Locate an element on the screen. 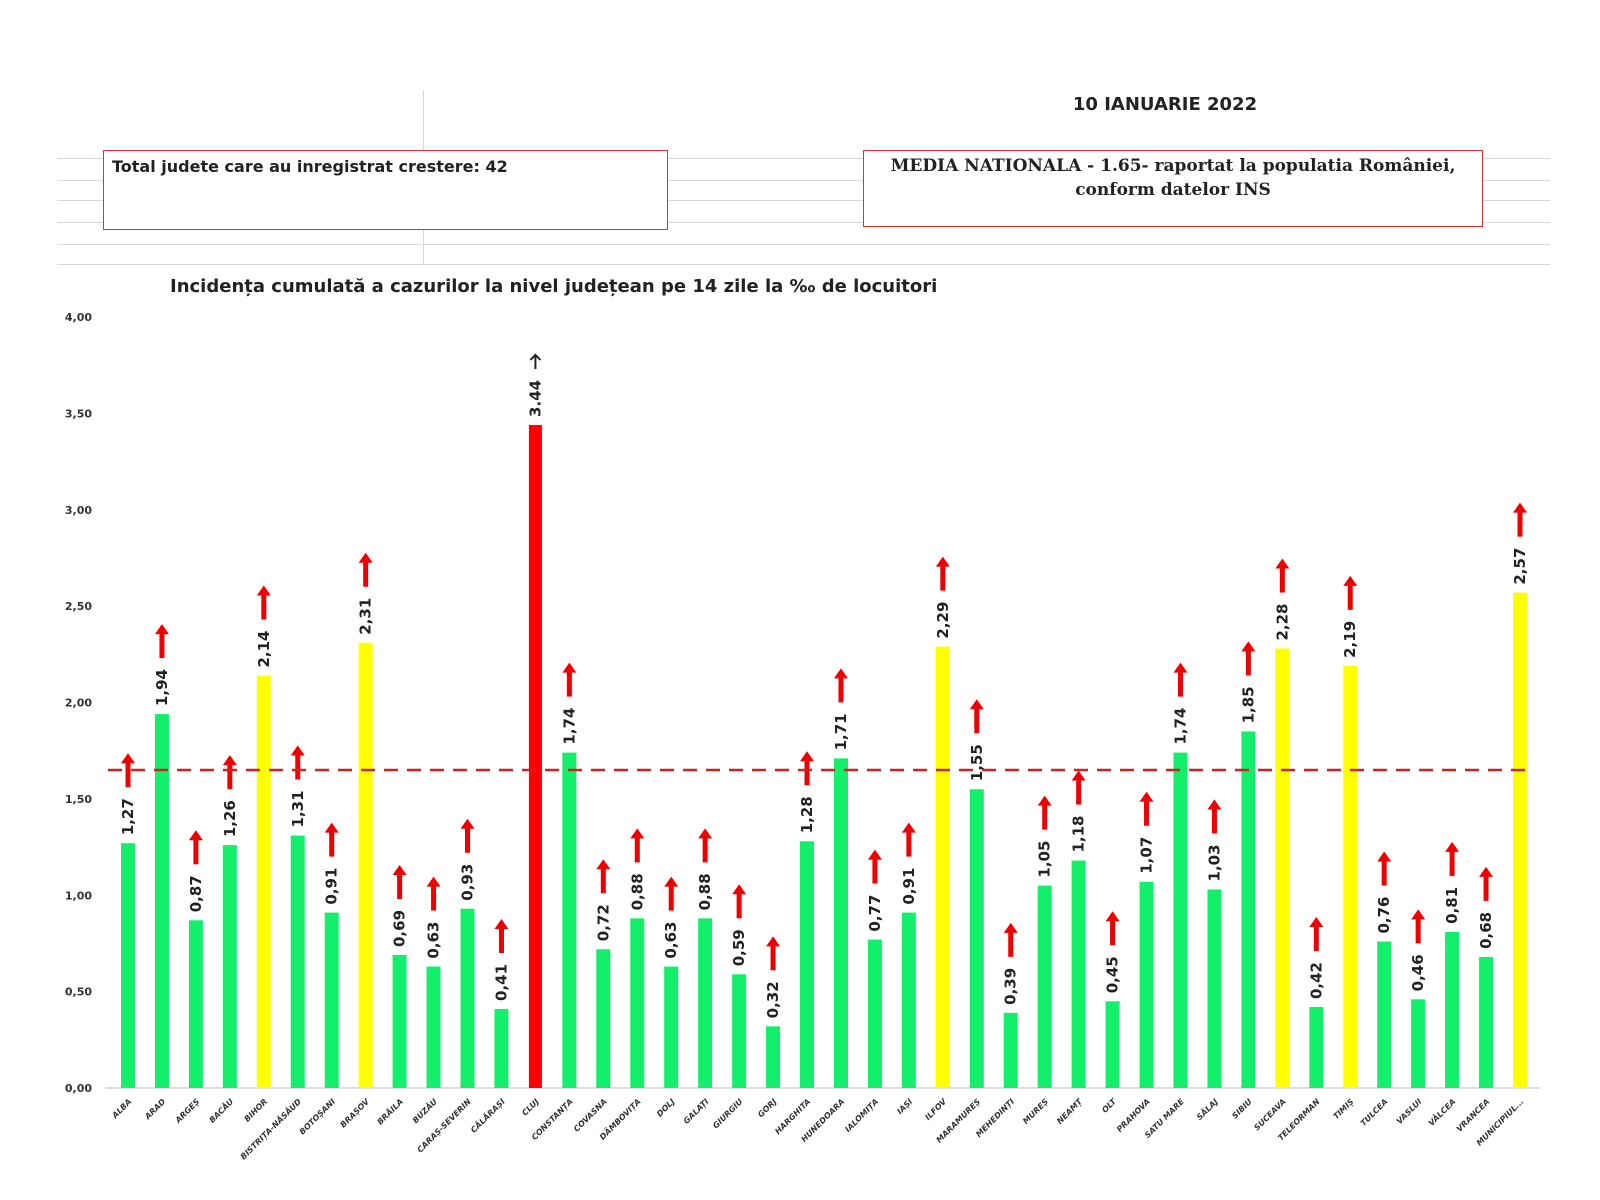 This screenshot has height=1200, width=1600. bar-vrancea is located at coordinates (1486, 1022).